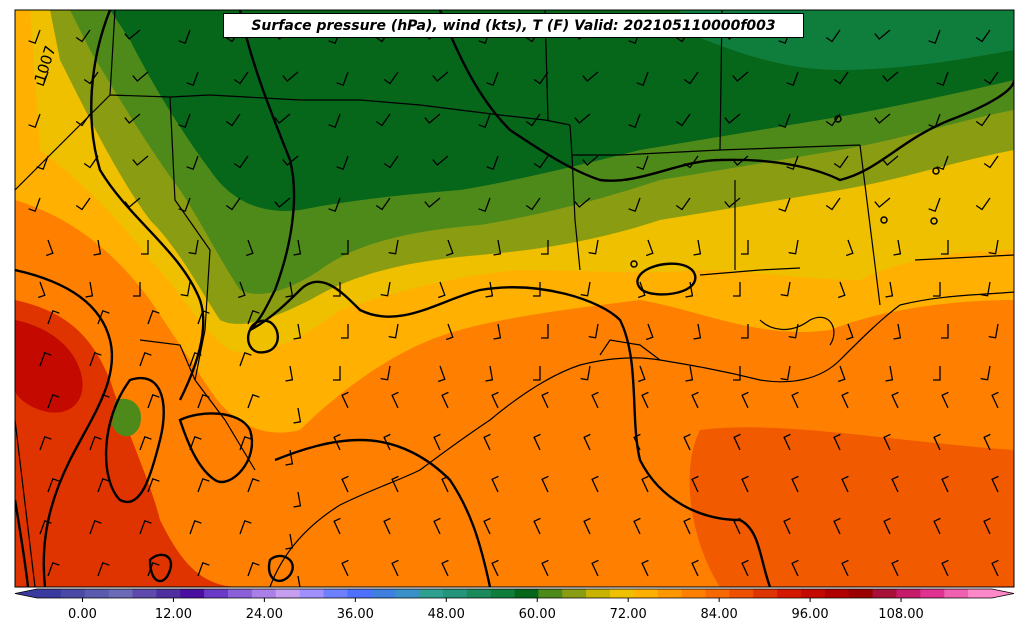  What do you see at coordinates (264, 614) in the screenshot?
I see `colorbar-tick-label: 24.00` at bounding box center [264, 614].